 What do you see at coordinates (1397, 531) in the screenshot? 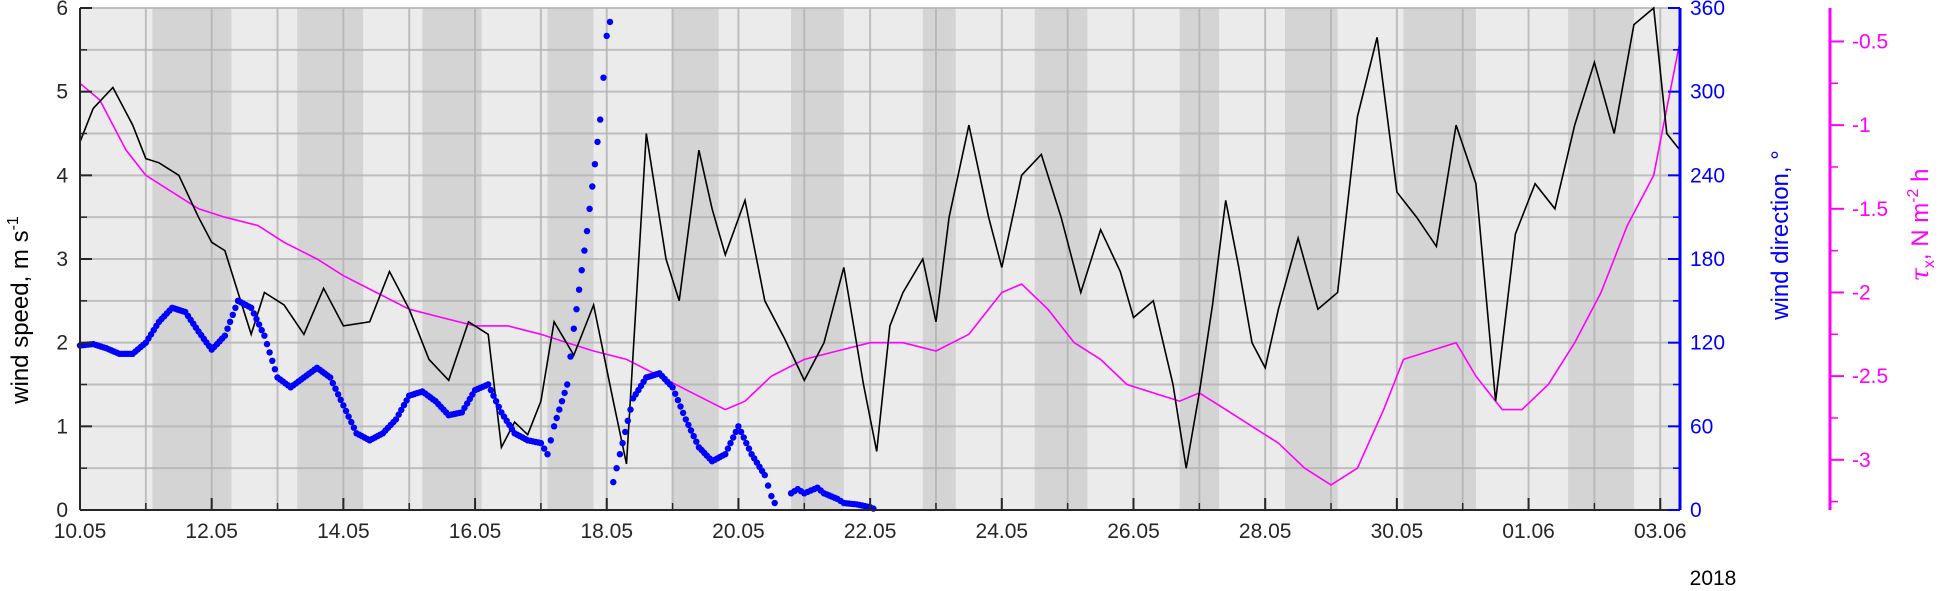
I see `x-tick-label-10: 30.05` at bounding box center [1397, 531].